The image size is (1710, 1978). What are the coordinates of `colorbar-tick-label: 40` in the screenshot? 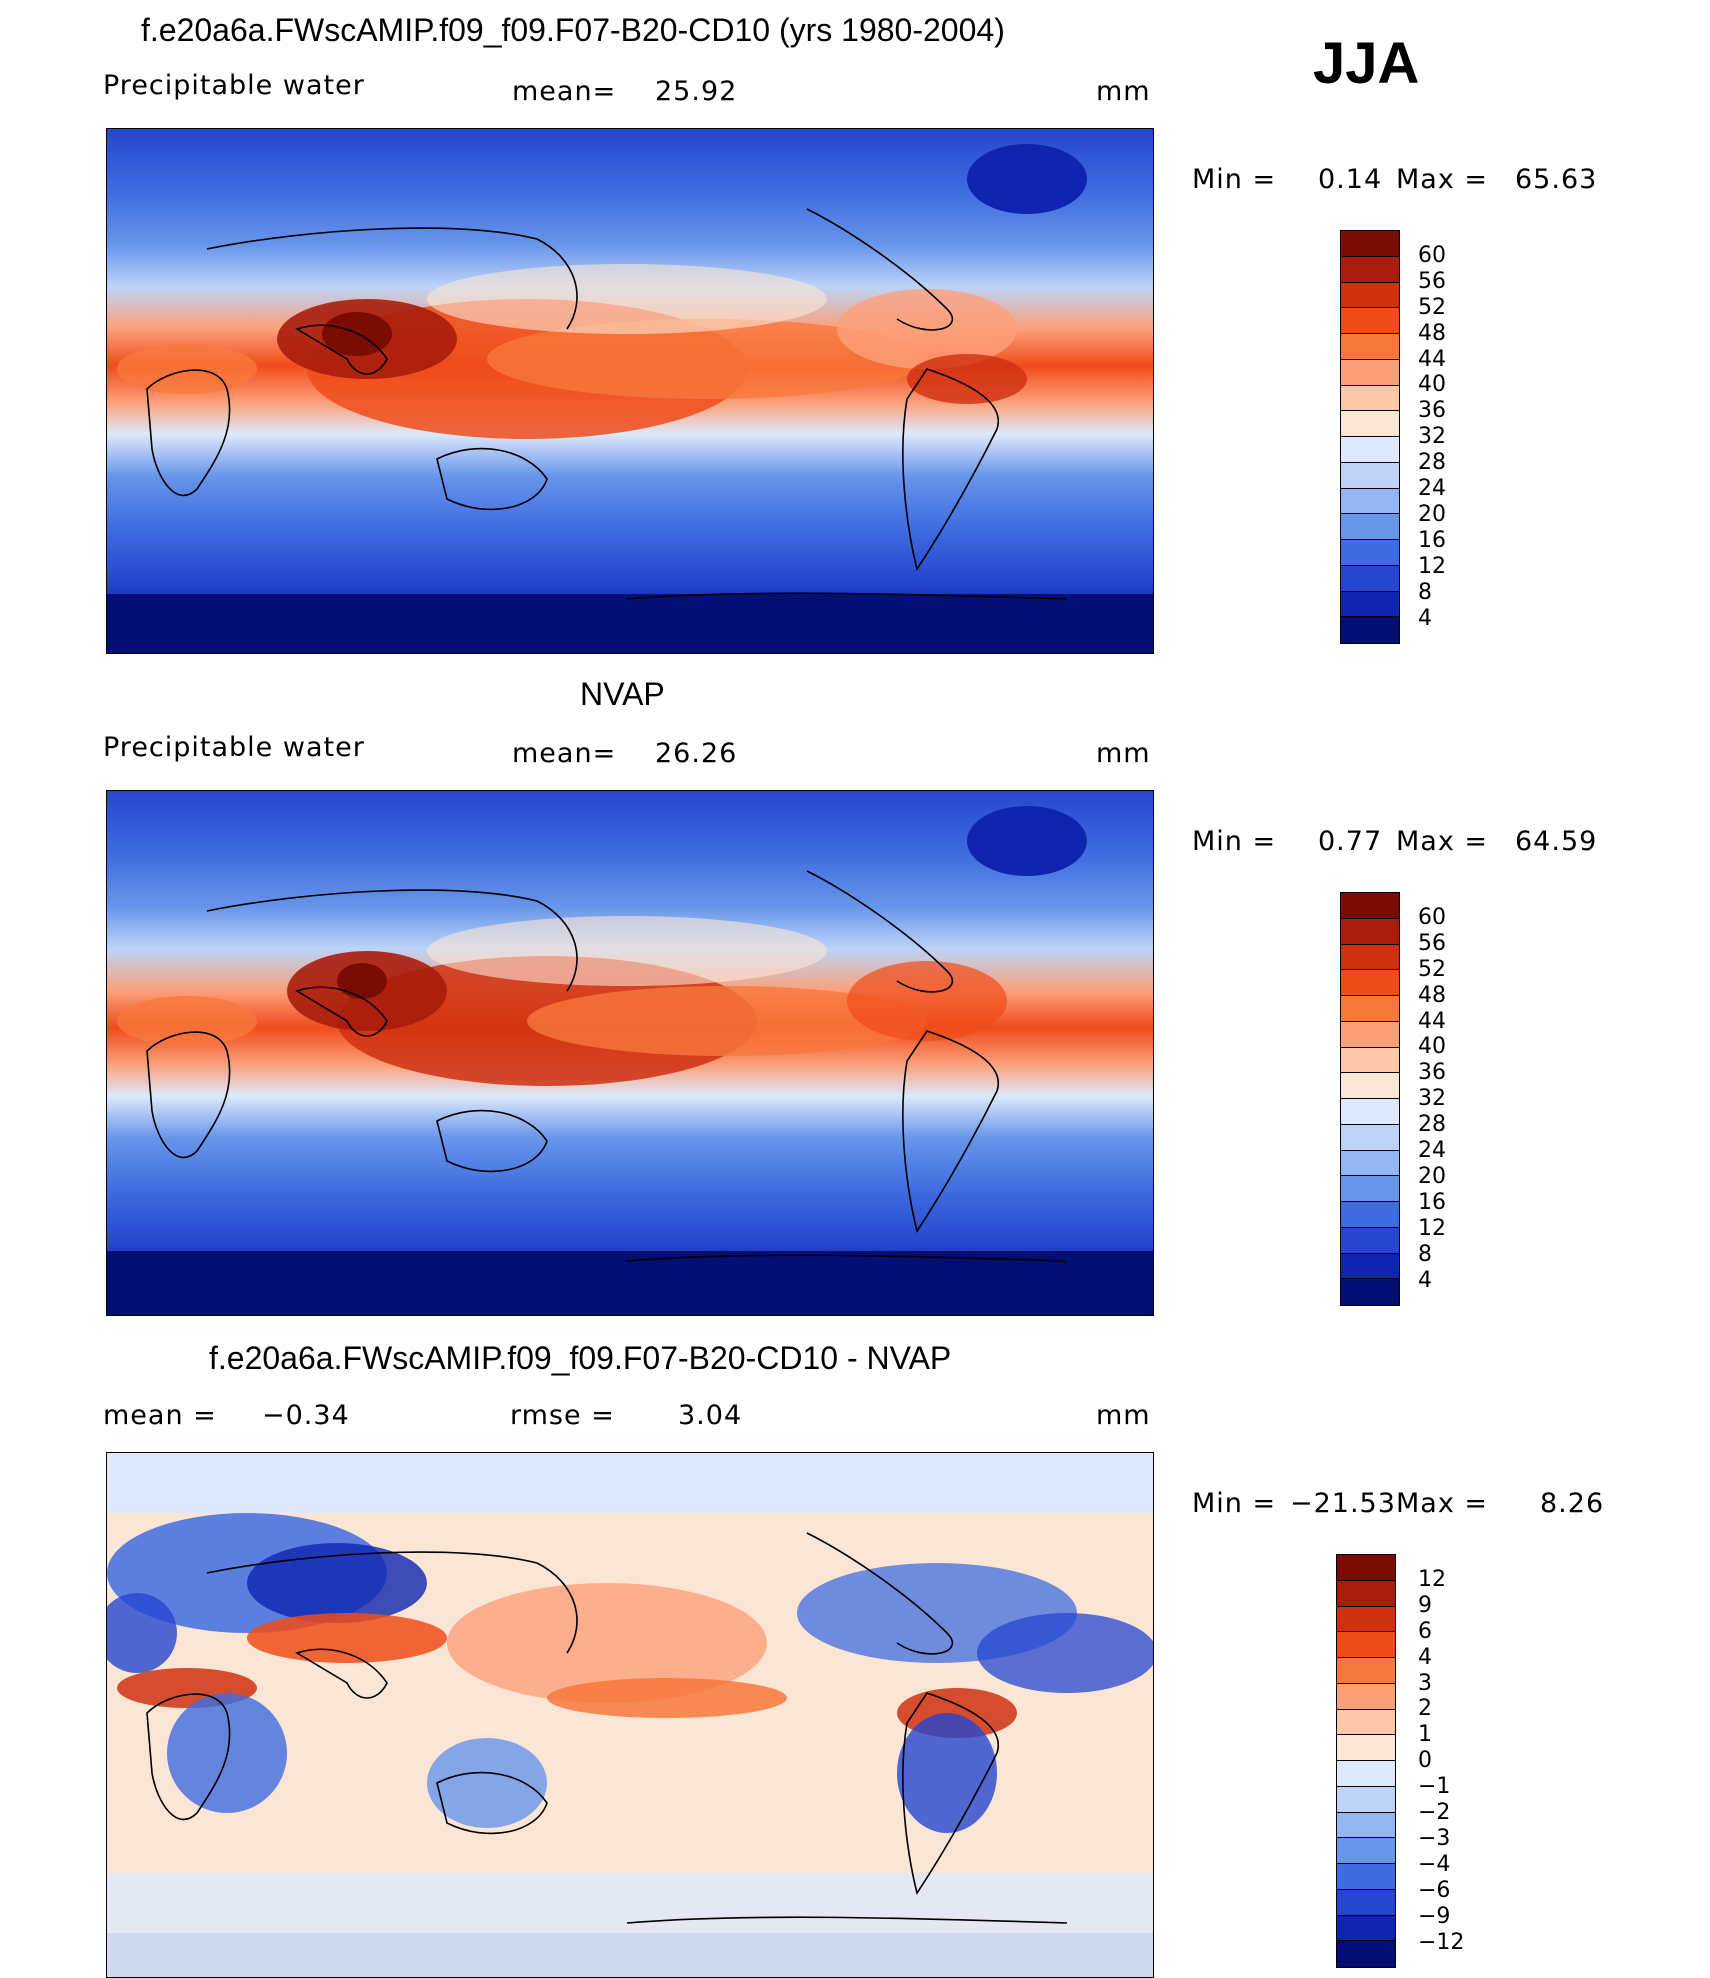 It's located at (1432, 385).